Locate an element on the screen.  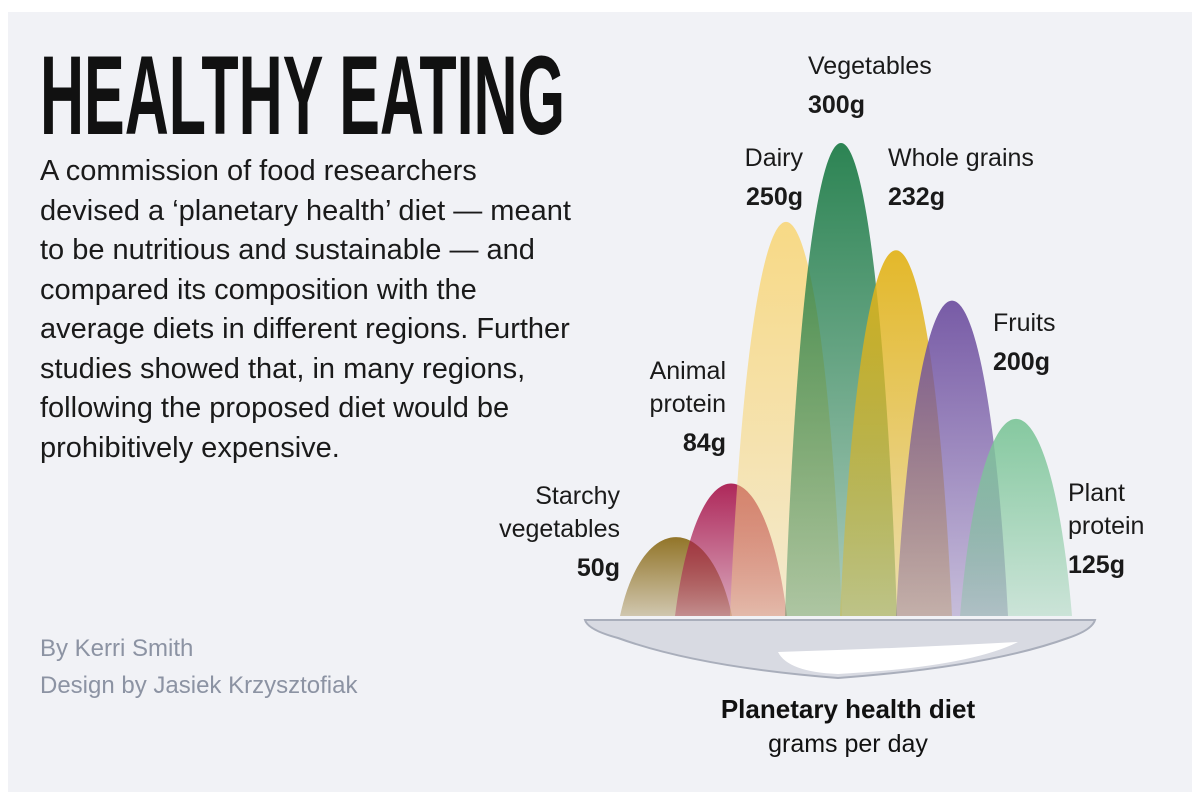
chart-title: Planetary health diet is located at coordinates (848, 709).